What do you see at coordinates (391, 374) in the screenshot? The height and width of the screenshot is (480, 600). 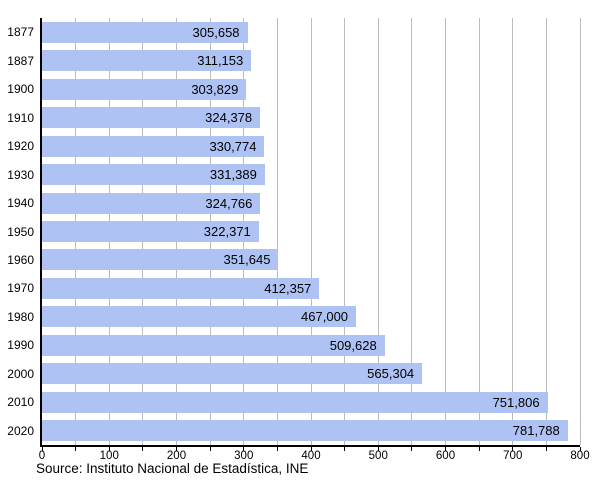 I see `bar-value-label: 565,304` at bounding box center [391, 374].